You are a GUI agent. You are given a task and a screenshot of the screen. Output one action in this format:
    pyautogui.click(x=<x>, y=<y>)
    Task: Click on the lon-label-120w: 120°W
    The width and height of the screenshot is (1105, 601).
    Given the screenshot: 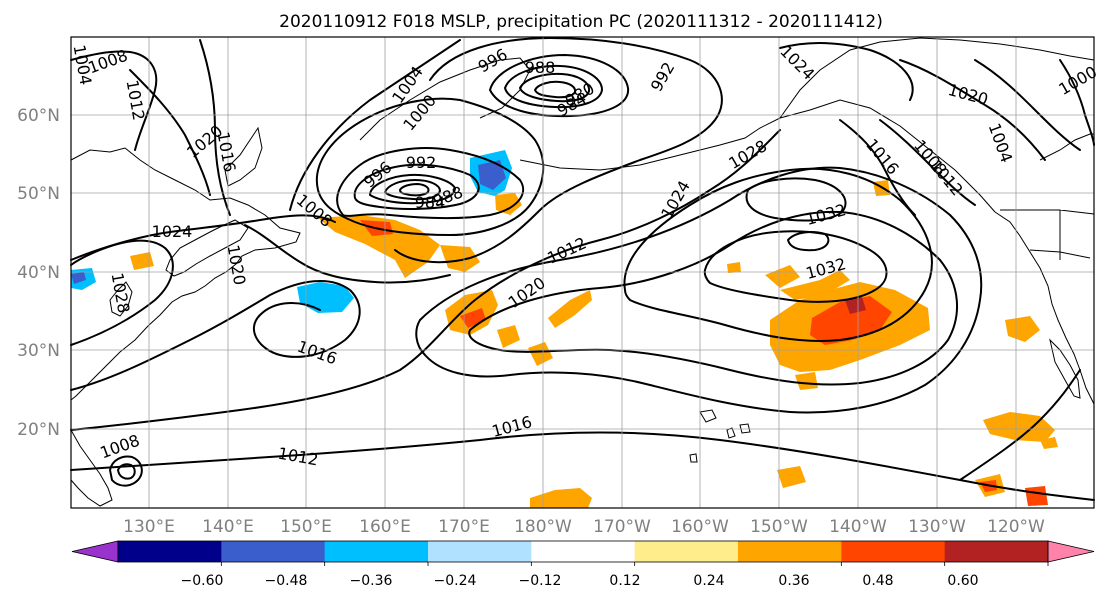 What is the action you would take?
    pyautogui.click(x=1016, y=527)
    